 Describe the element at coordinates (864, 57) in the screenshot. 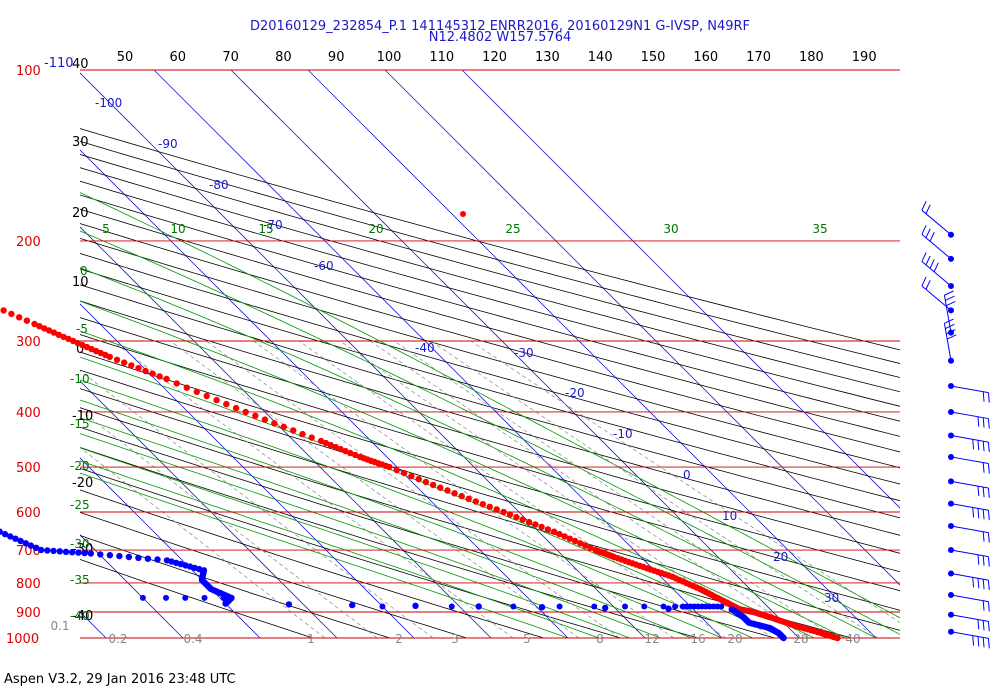

I see `top-axis-label: 190` at that location.